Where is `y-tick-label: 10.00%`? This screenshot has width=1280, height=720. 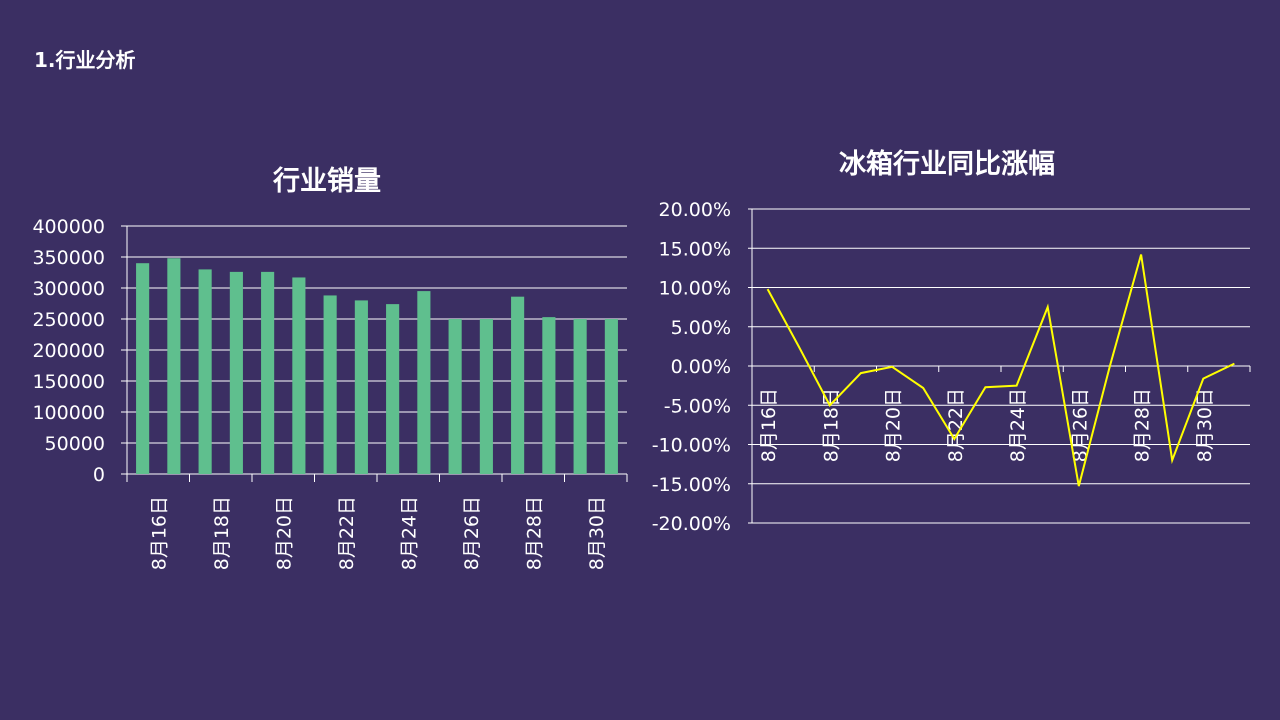 y-tick-label: 10.00% is located at coordinates (695, 289).